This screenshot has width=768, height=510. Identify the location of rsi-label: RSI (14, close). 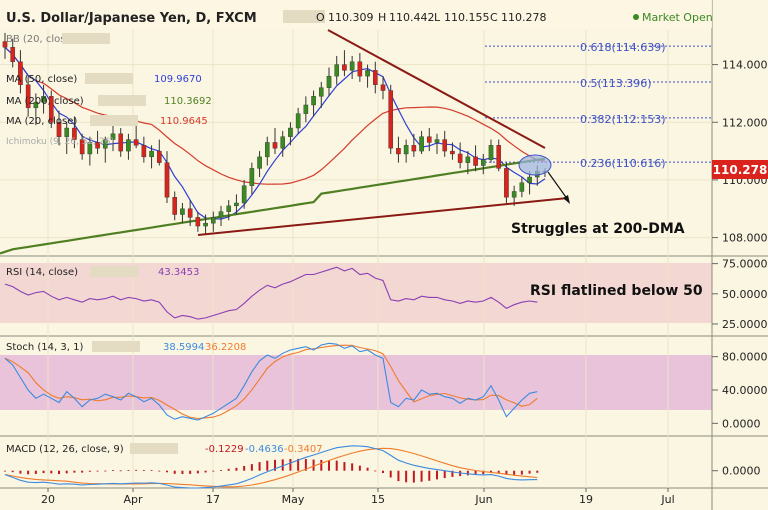
(42, 272).